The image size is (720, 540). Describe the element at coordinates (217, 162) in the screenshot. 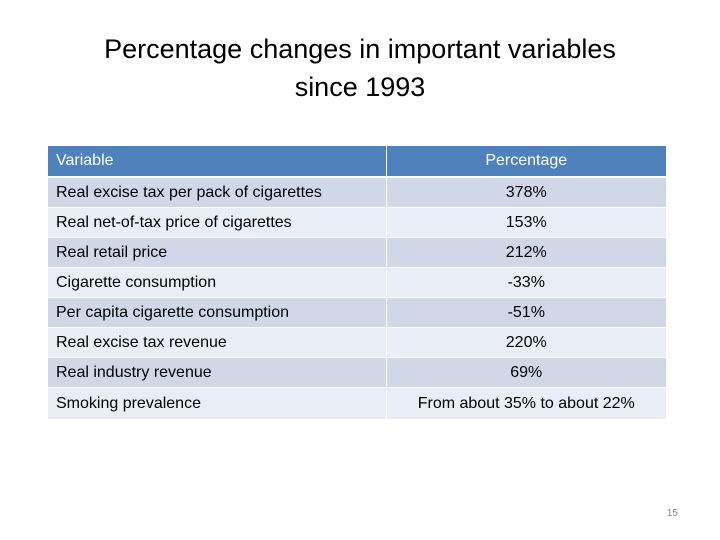

I see `header-variable: Variable` at that location.